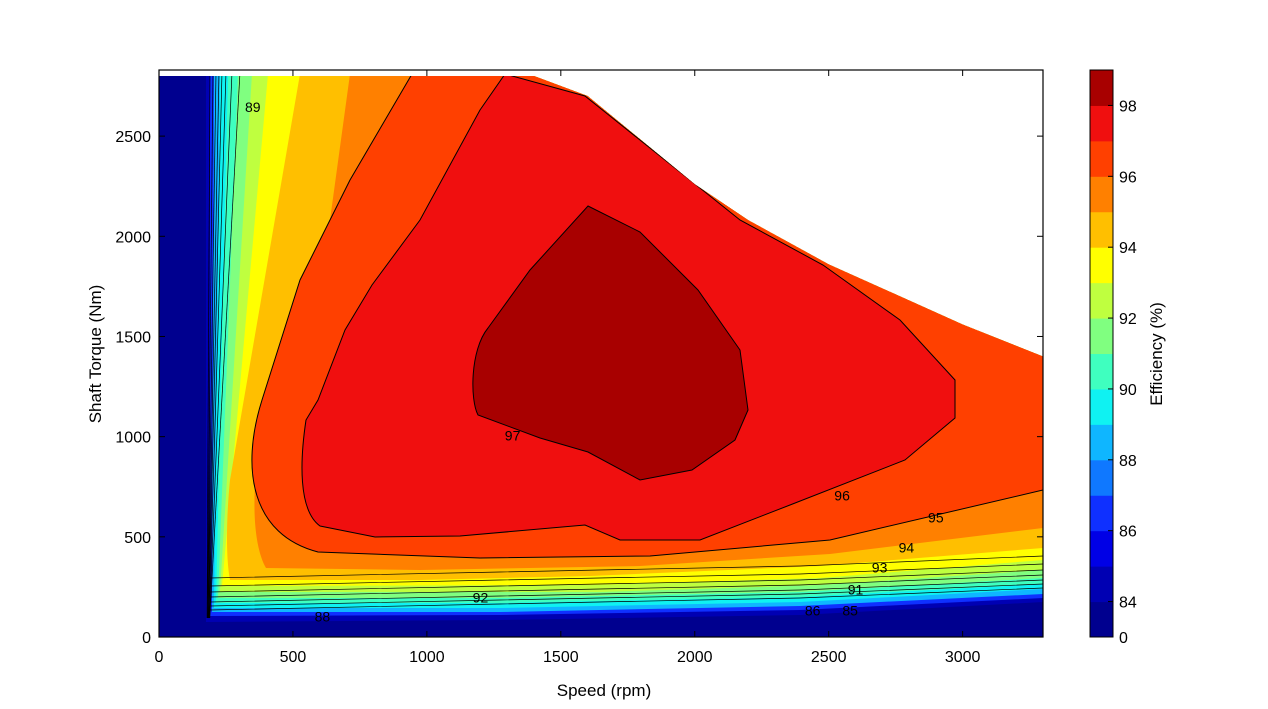 This screenshot has height=709, width=1268. What do you see at coordinates (133, 237) in the screenshot?
I see `y-tick-label: 2000` at bounding box center [133, 237].